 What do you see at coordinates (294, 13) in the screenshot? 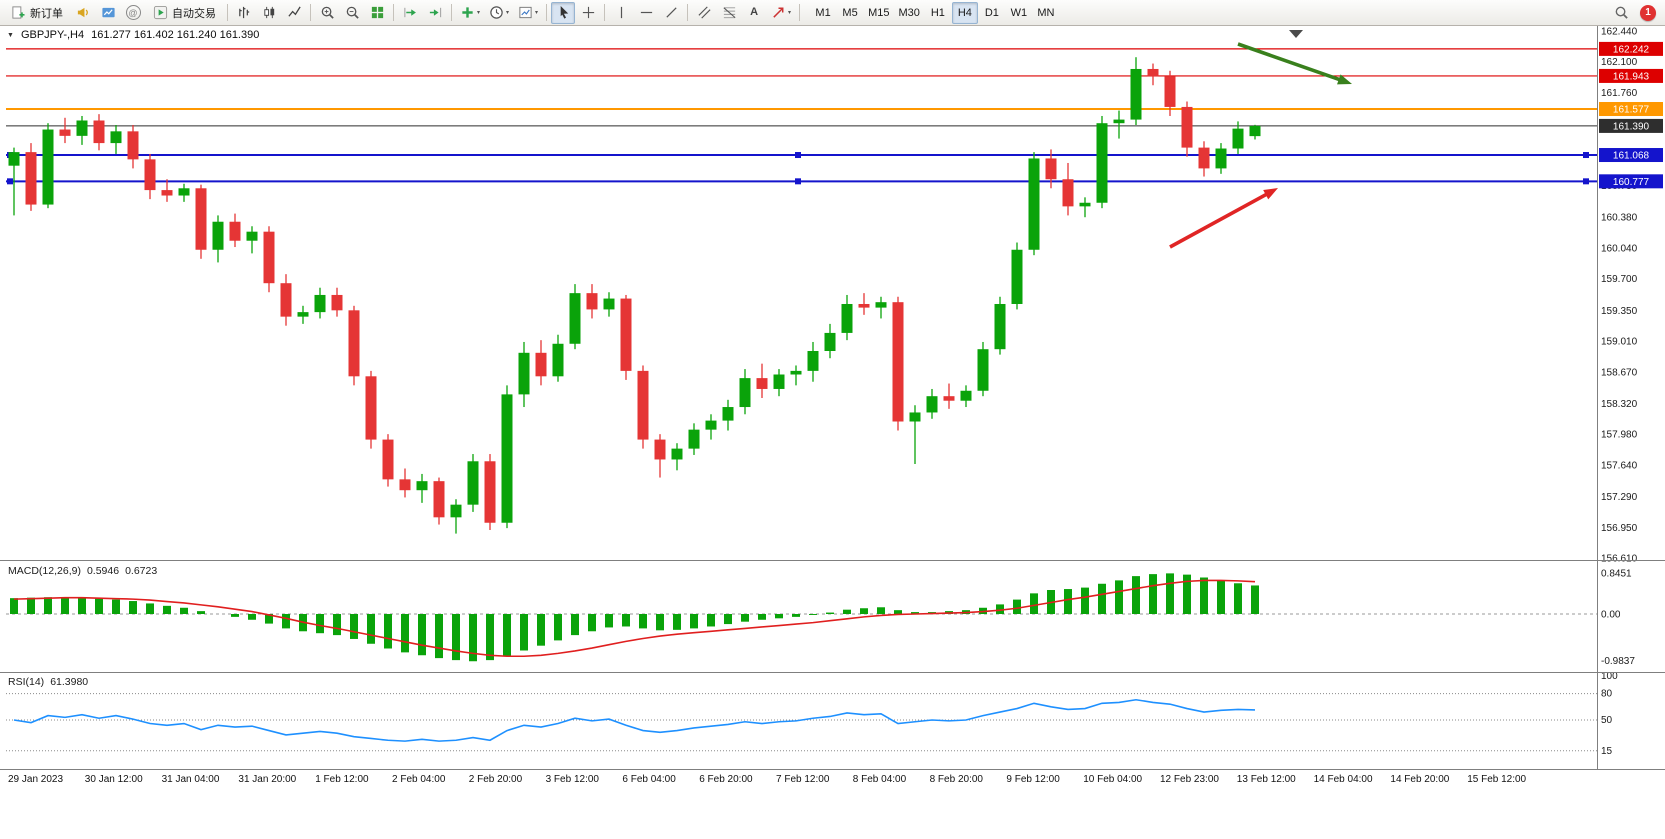
I see `line-chart-button` at bounding box center [294, 13].